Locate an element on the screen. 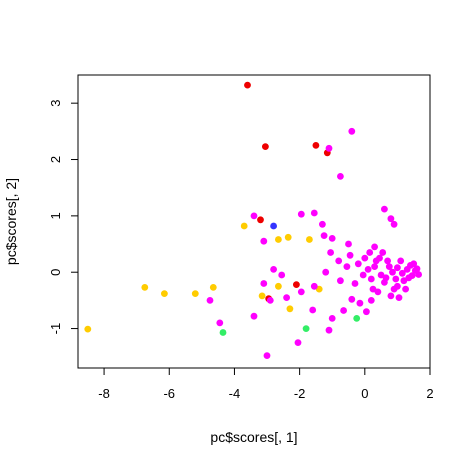  y-tick-label: 2 is located at coordinates (55, 159).